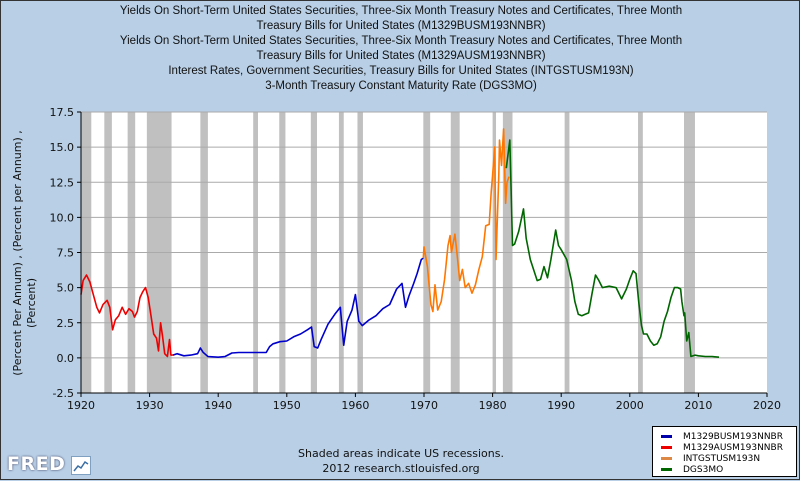 The image size is (800, 481). I want to click on x-tick-label: 1990, so click(561, 405).